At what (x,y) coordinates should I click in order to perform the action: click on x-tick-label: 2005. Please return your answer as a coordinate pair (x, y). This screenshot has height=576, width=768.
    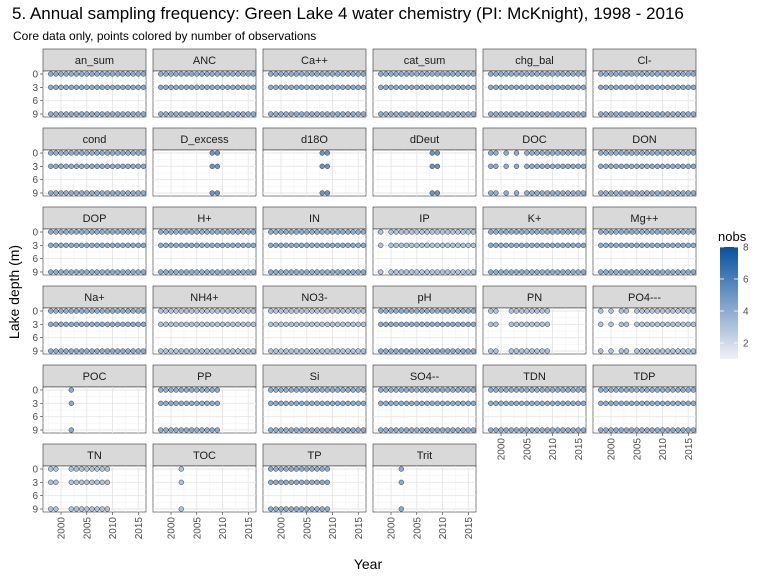
    Looking at the image, I should click on (417, 528).